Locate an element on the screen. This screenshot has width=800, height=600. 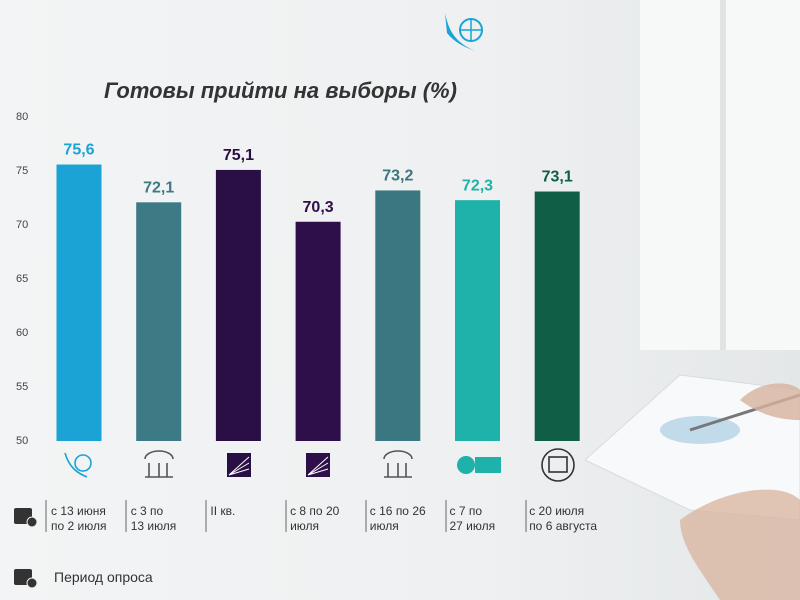
y-tick-label: 75 is located at coordinates (22, 171).